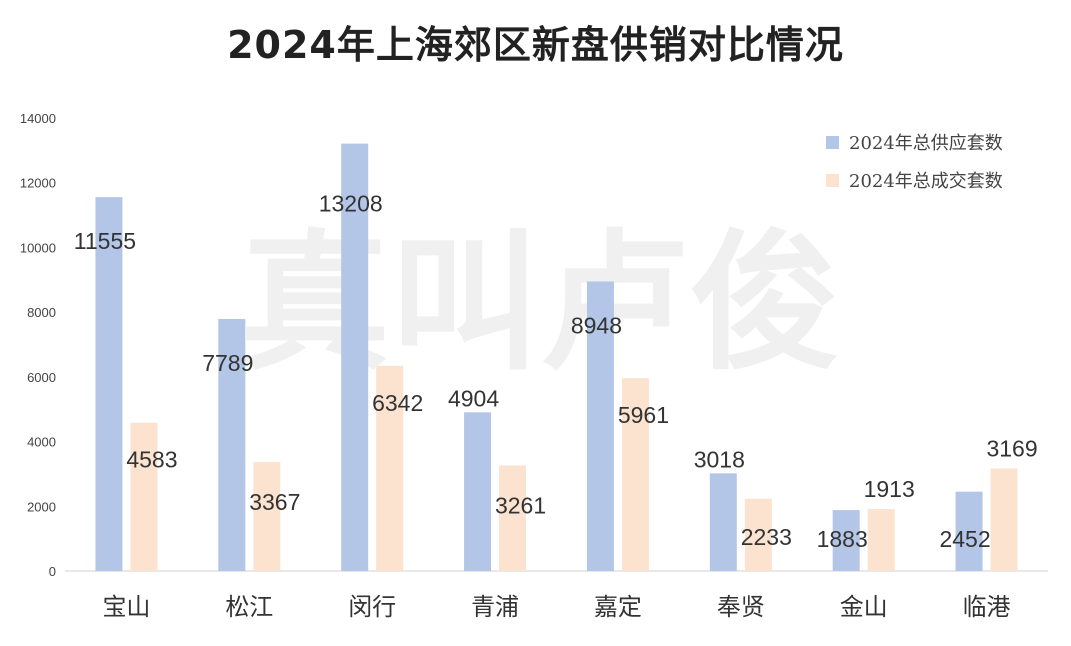 Image resolution: width=1071 pixels, height=646 pixels. Describe the element at coordinates (38, 183) in the screenshot. I see `y-tick-label: 12000` at that location.